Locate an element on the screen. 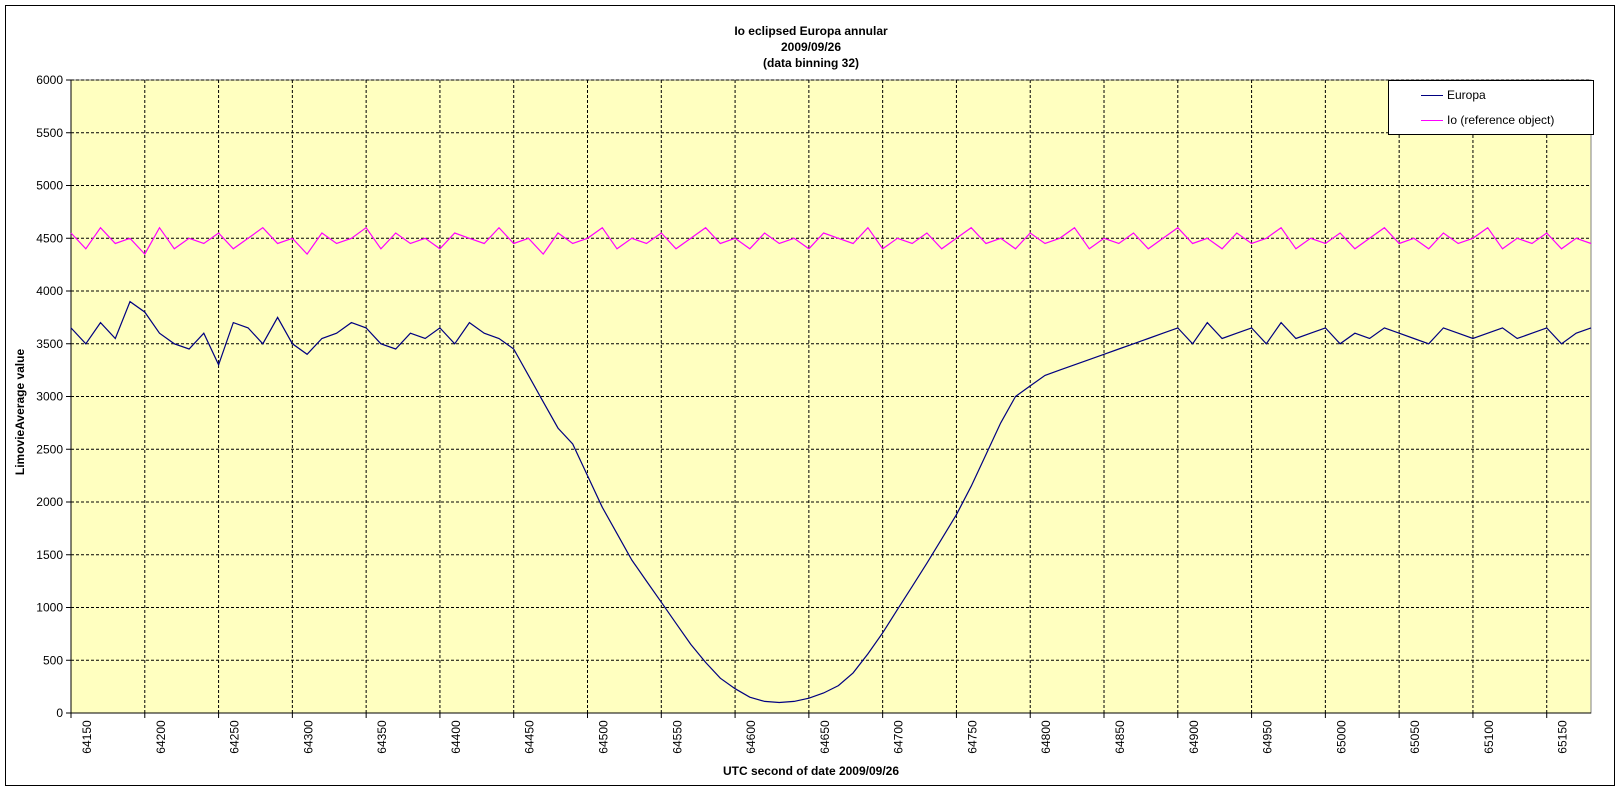  chart-subtitle-binning: (data binning 32) is located at coordinates (811, 63).